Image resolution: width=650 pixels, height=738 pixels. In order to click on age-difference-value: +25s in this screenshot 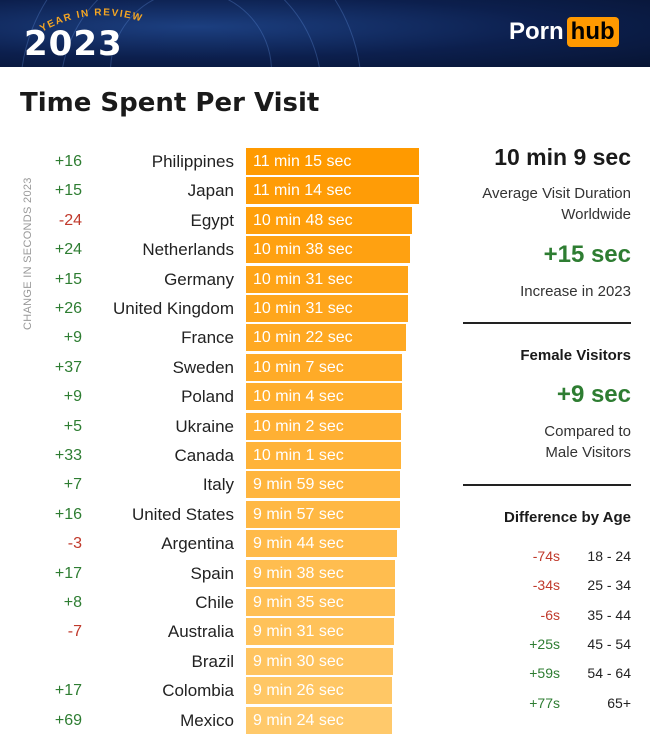, I will do `click(544, 643)`.